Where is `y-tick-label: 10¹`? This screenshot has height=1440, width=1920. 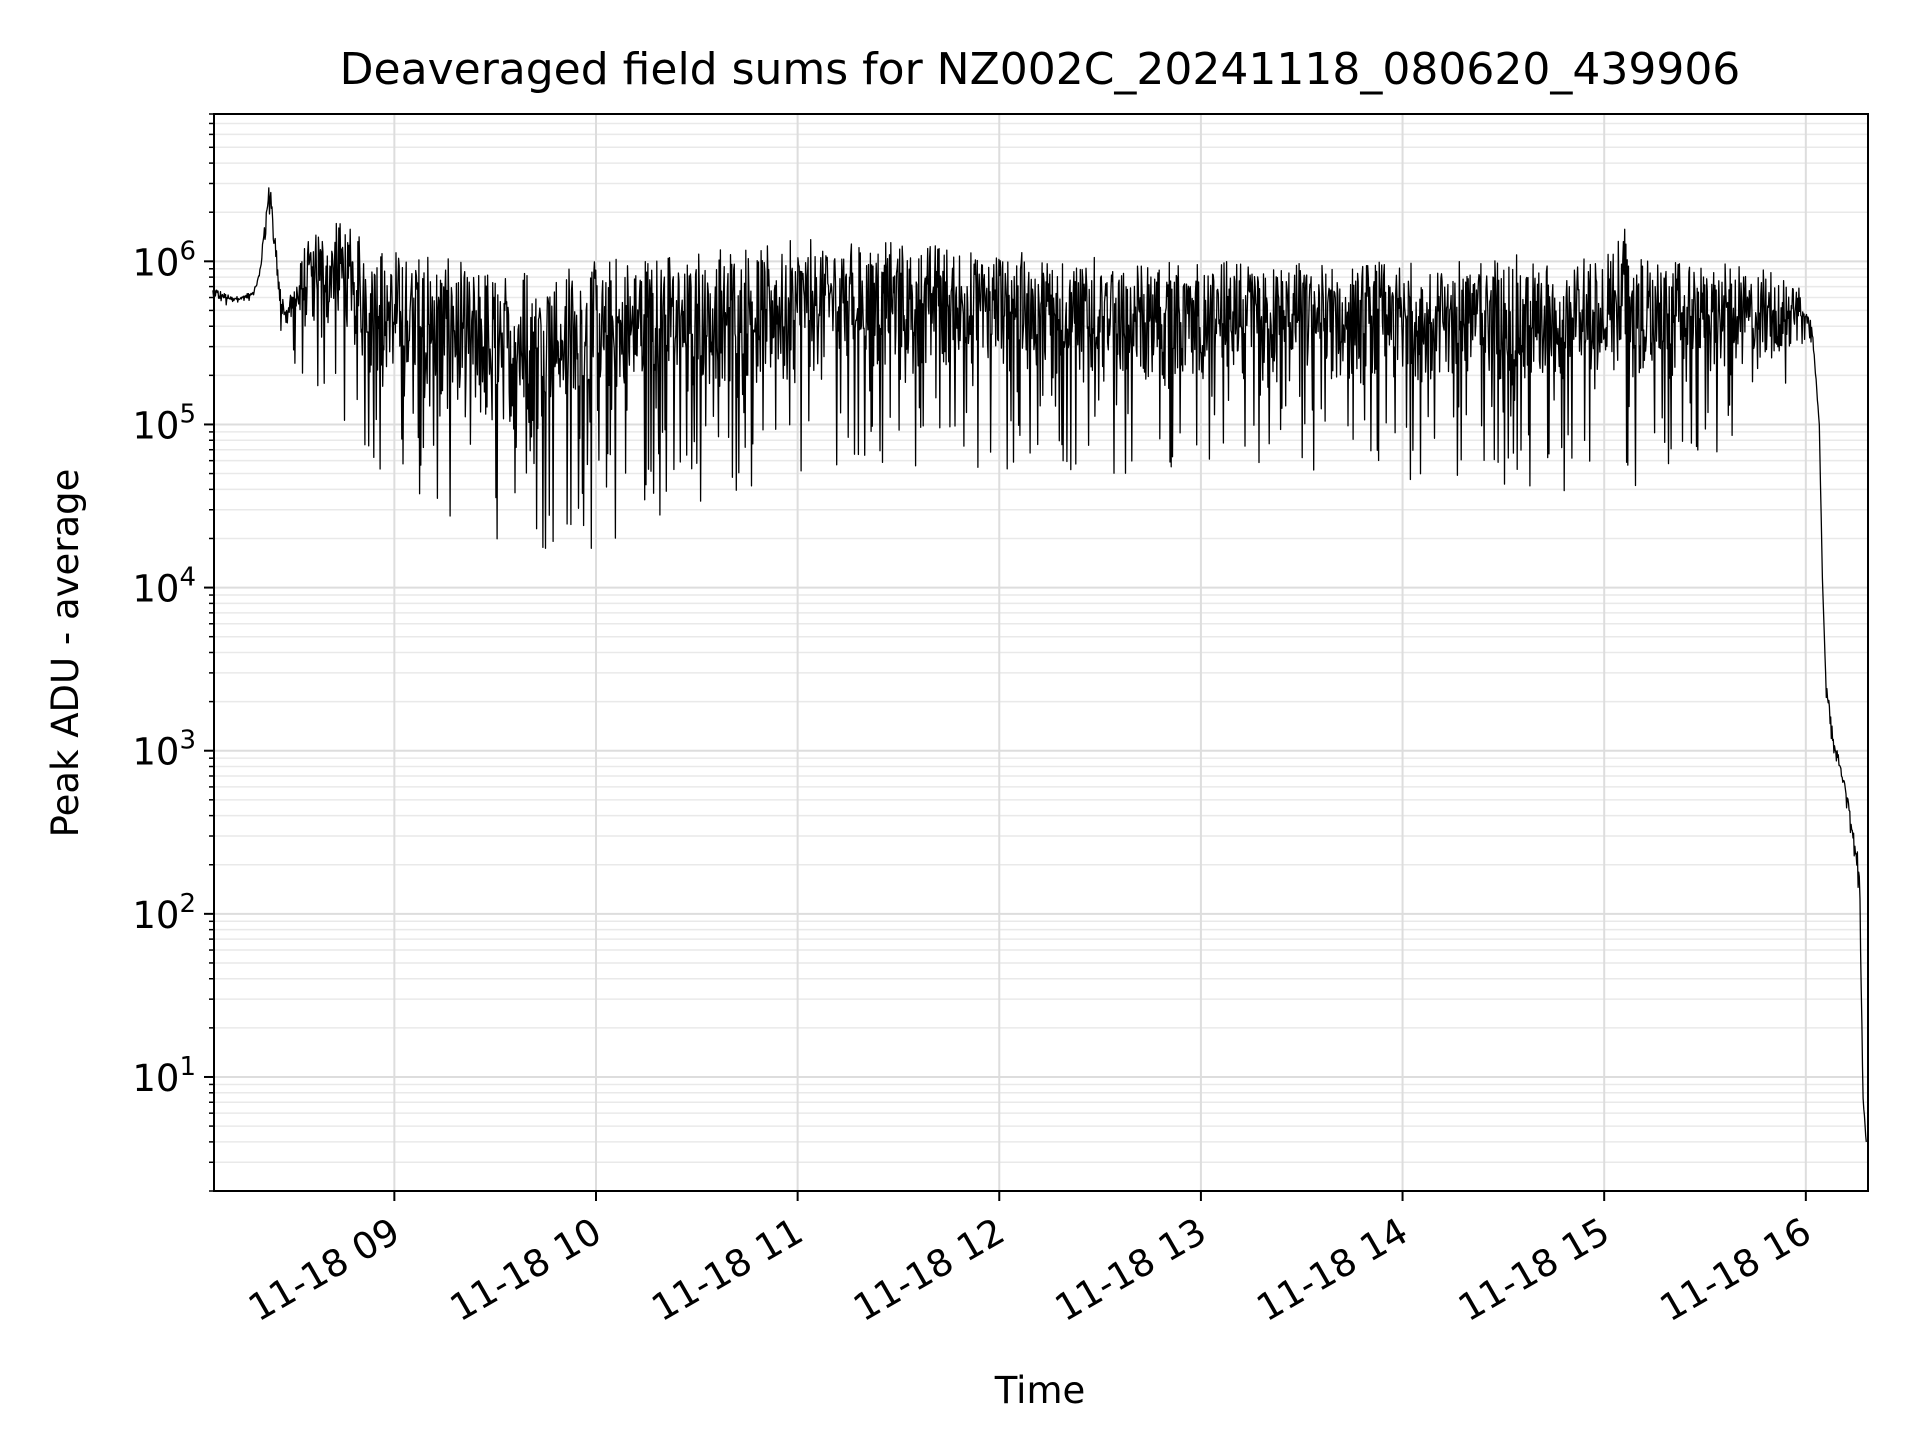
y-tick-label: 10¹ is located at coordinates (164, 1076).